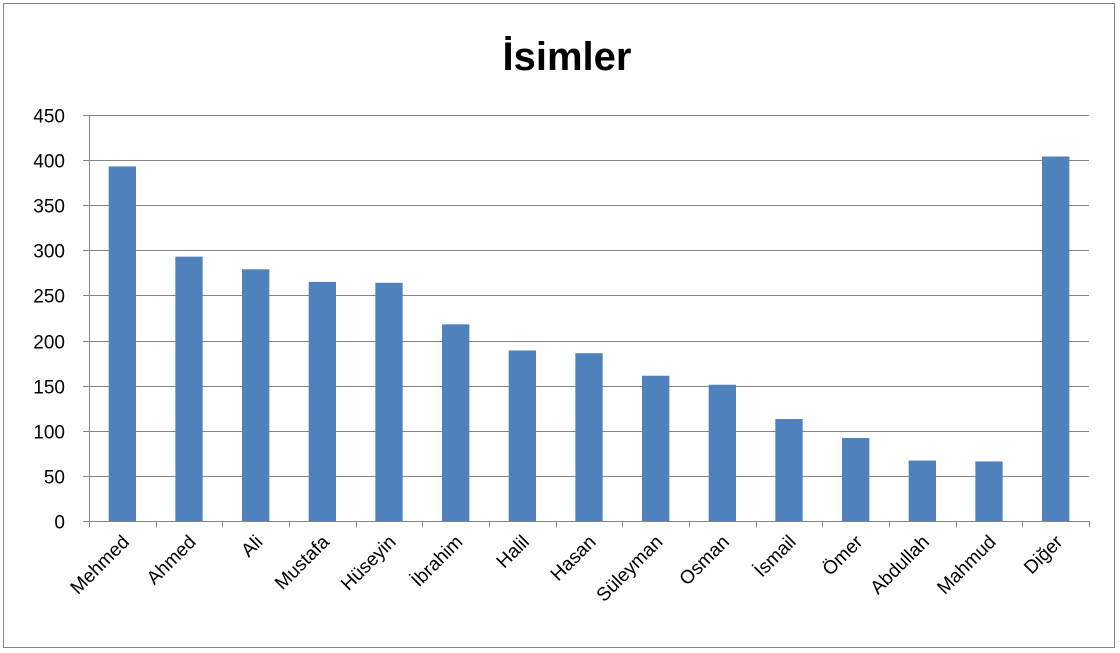 This screenshot has height=653, width=1120. Describe the element at coordinates (100, 565) in the screenshot. I see `x-tick-label: Mehmed` at that location.